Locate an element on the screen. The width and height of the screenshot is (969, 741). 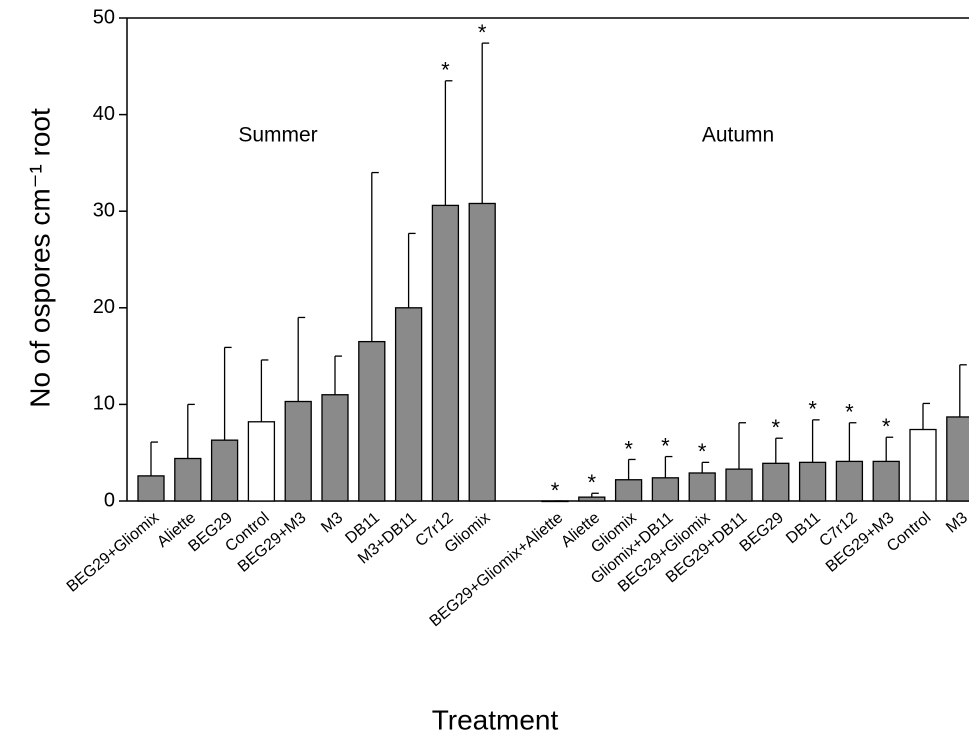
x-axis-title: Treatment is located at coordinates (495, 719).